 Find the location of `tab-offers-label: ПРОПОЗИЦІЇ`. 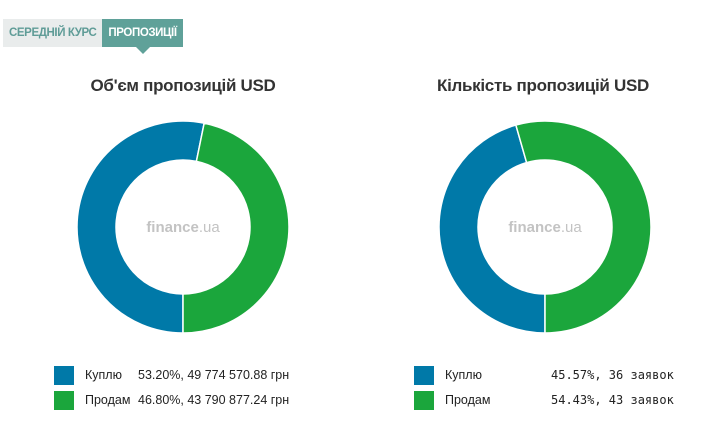

tab-offers-label: ПРОПОЗИЦІЇ is located at coordinates (142, 33).